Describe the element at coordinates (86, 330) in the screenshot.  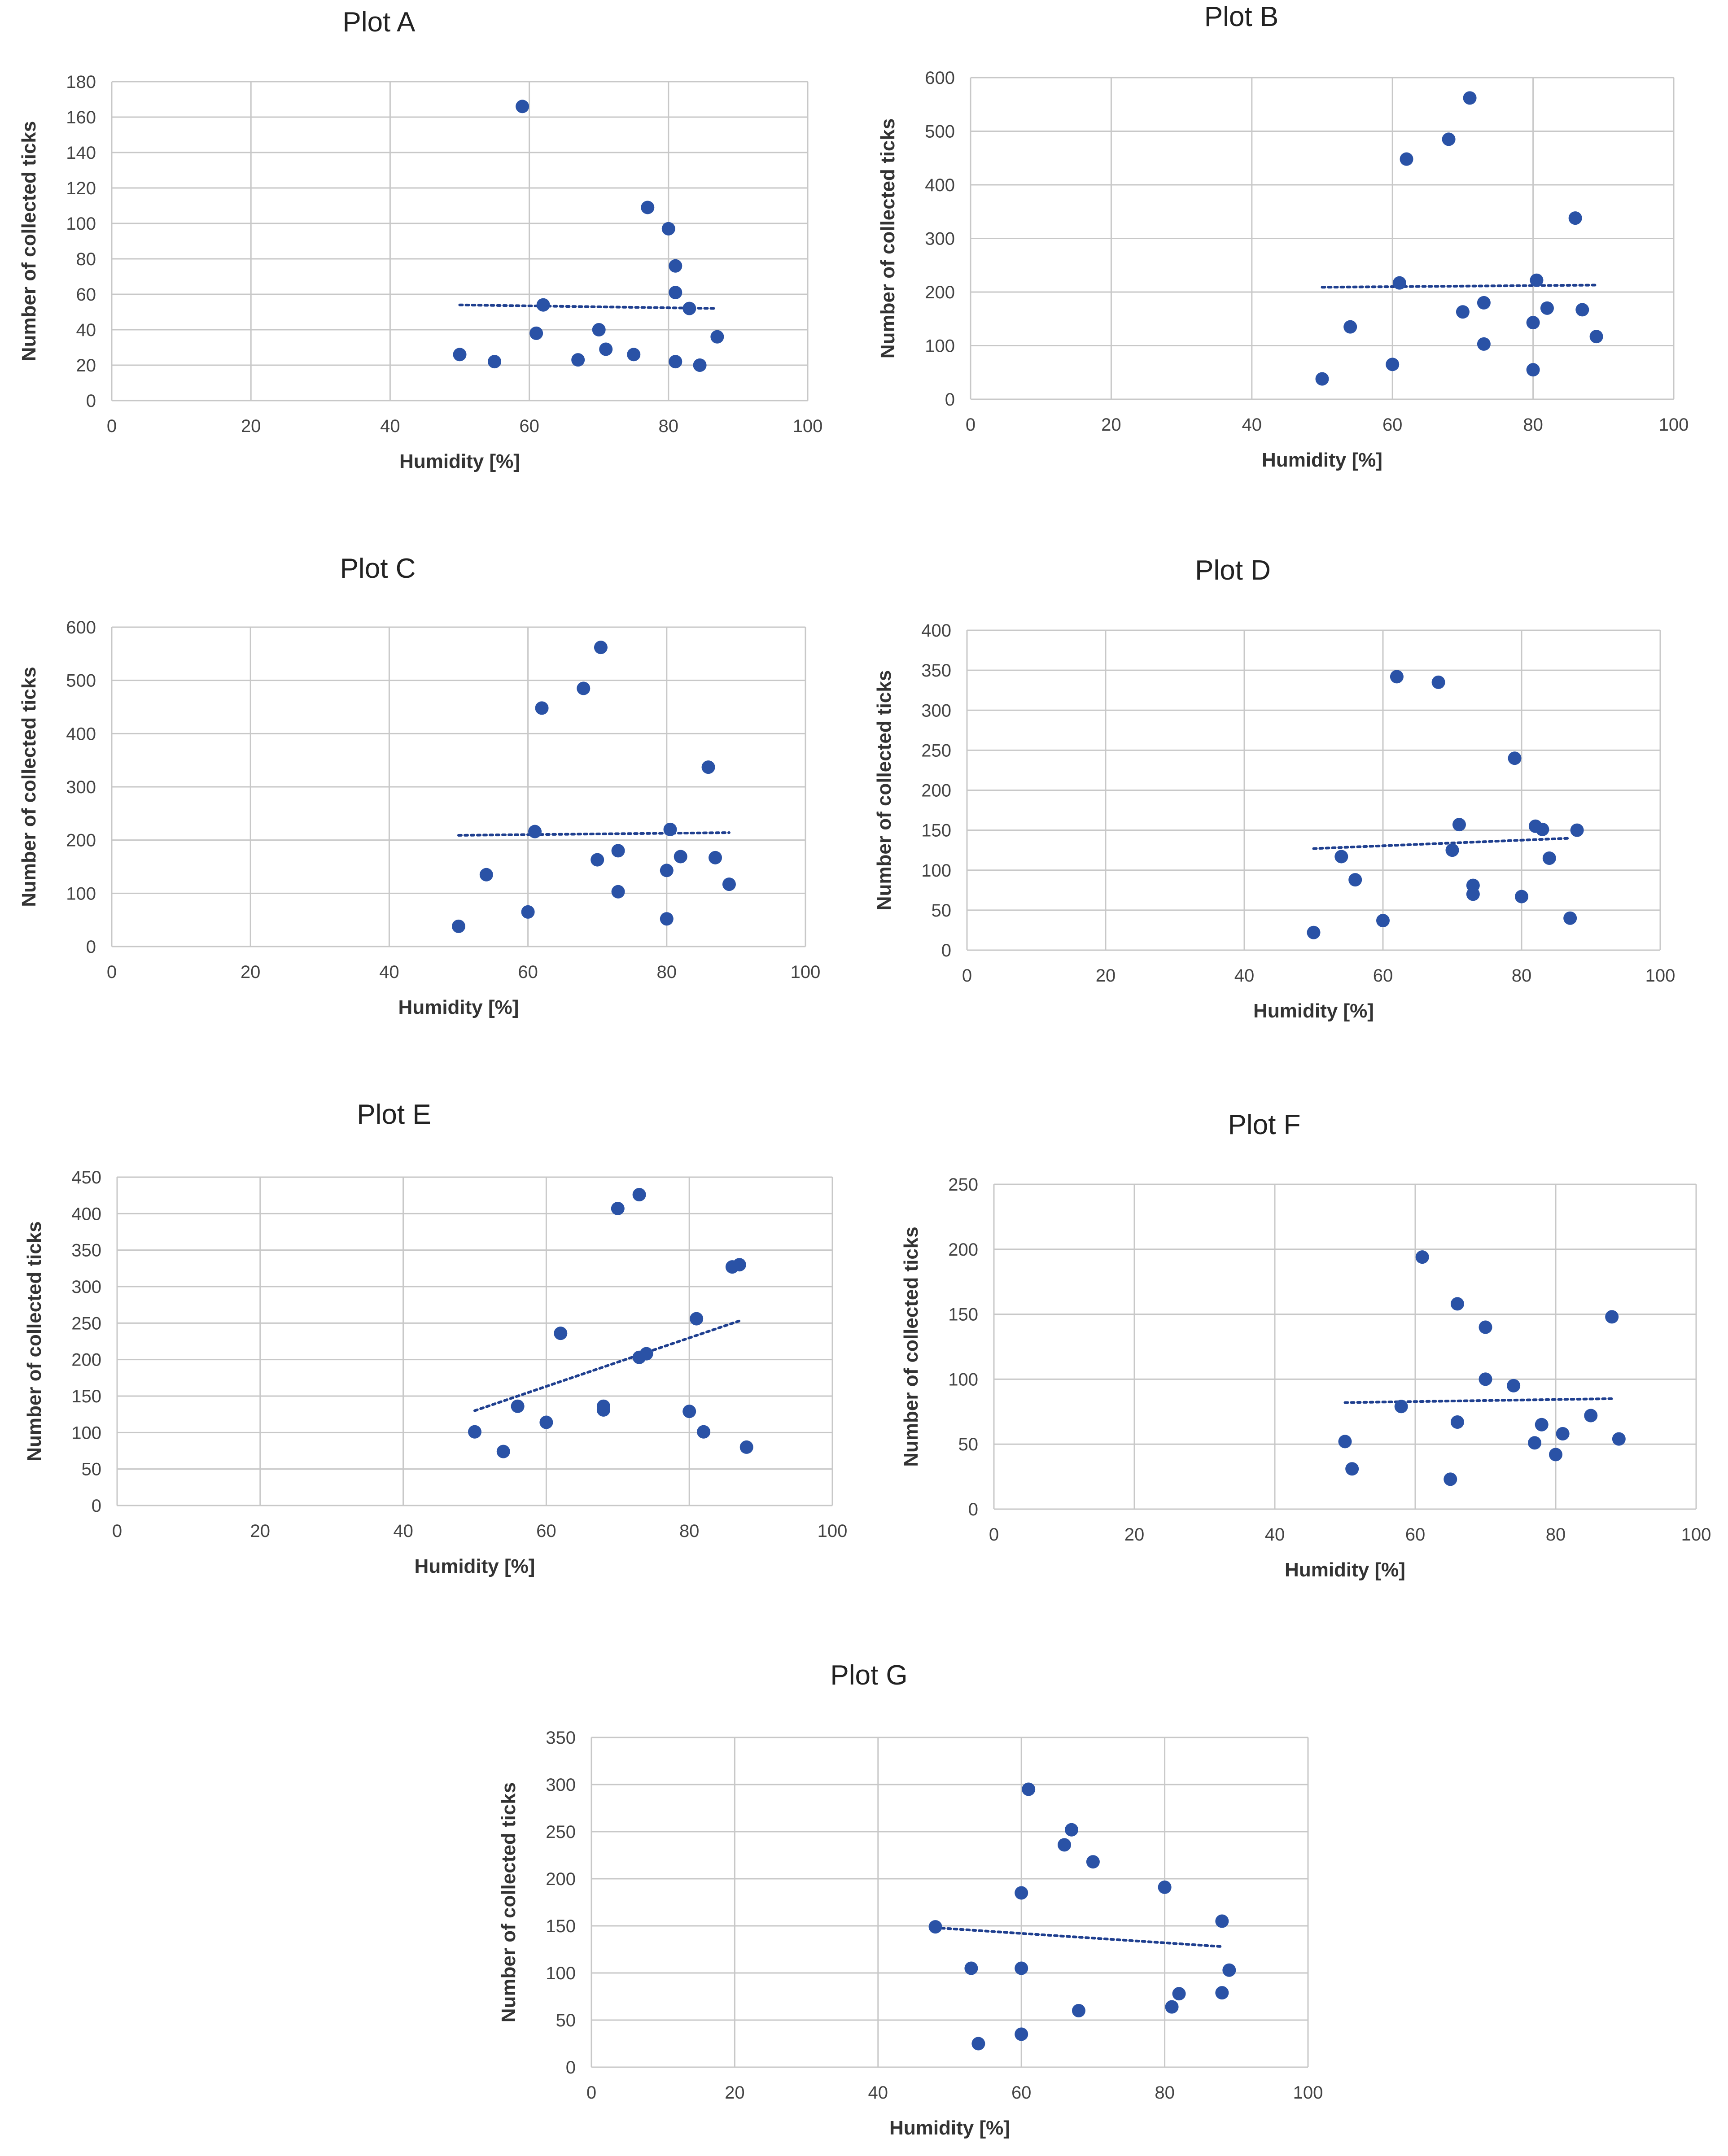
I see `y-tick-label: 40` at that location.